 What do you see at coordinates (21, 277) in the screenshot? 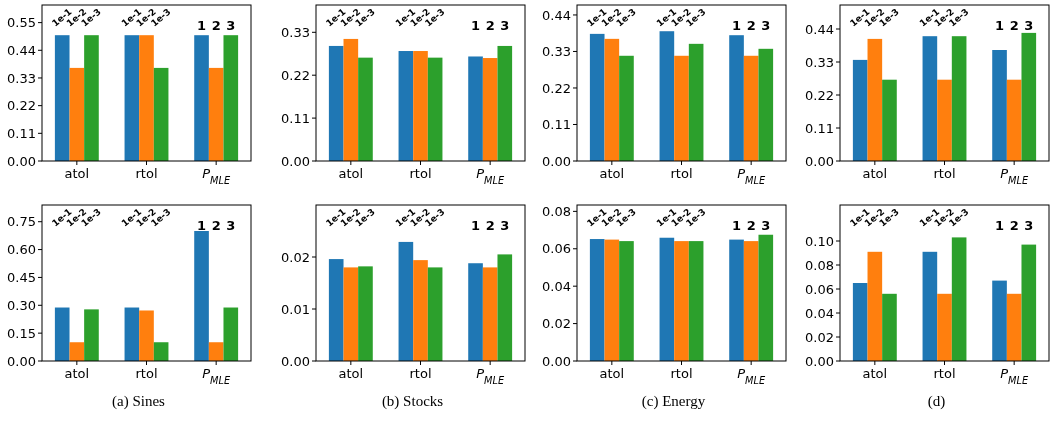
I see `y-tick-label: 0.45` at bounding box center [21, 277].